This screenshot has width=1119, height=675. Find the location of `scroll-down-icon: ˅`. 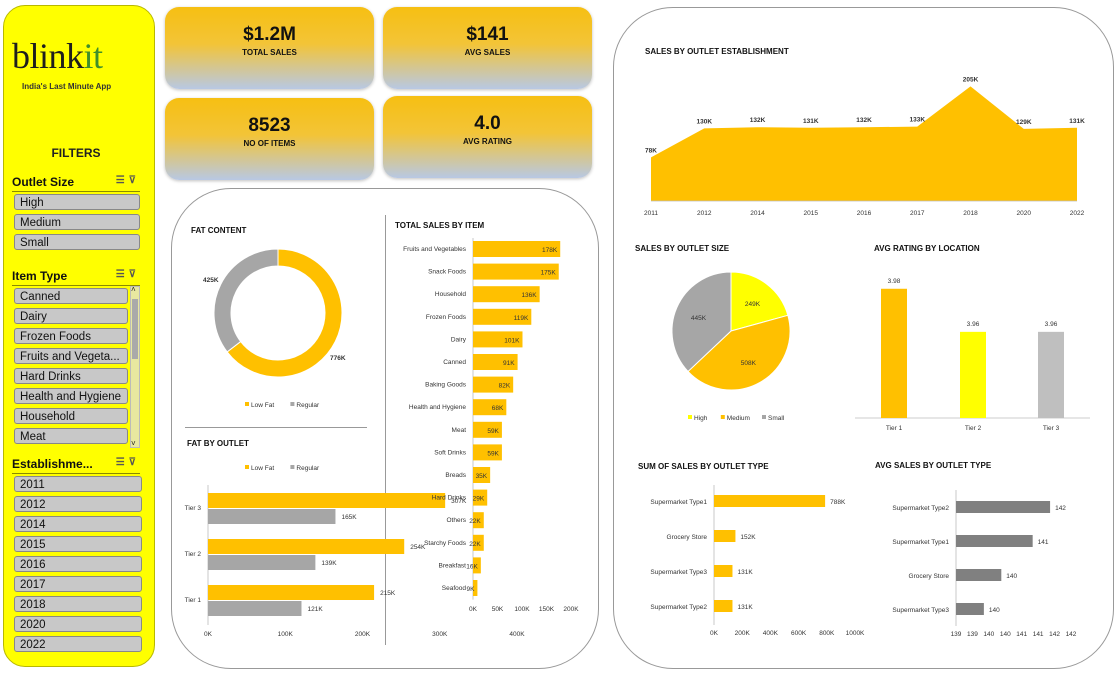

scroll-down-icon: ˅ is located at coordinates (133, 443).